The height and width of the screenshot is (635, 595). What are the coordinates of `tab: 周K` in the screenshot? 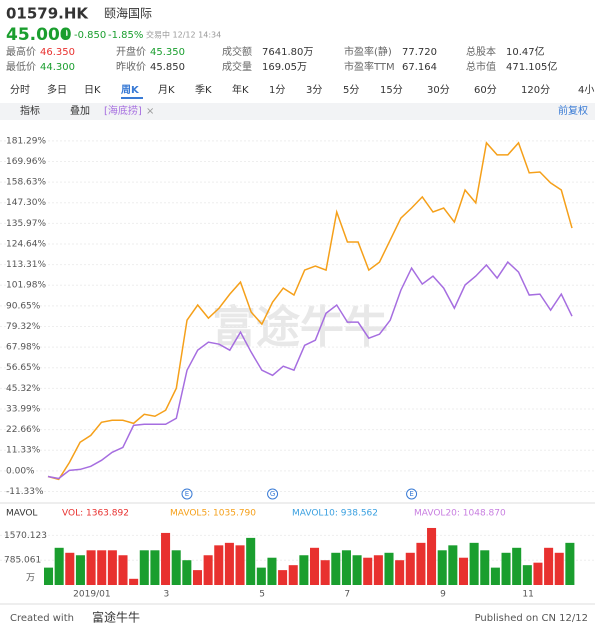 It's located at (130, 90).